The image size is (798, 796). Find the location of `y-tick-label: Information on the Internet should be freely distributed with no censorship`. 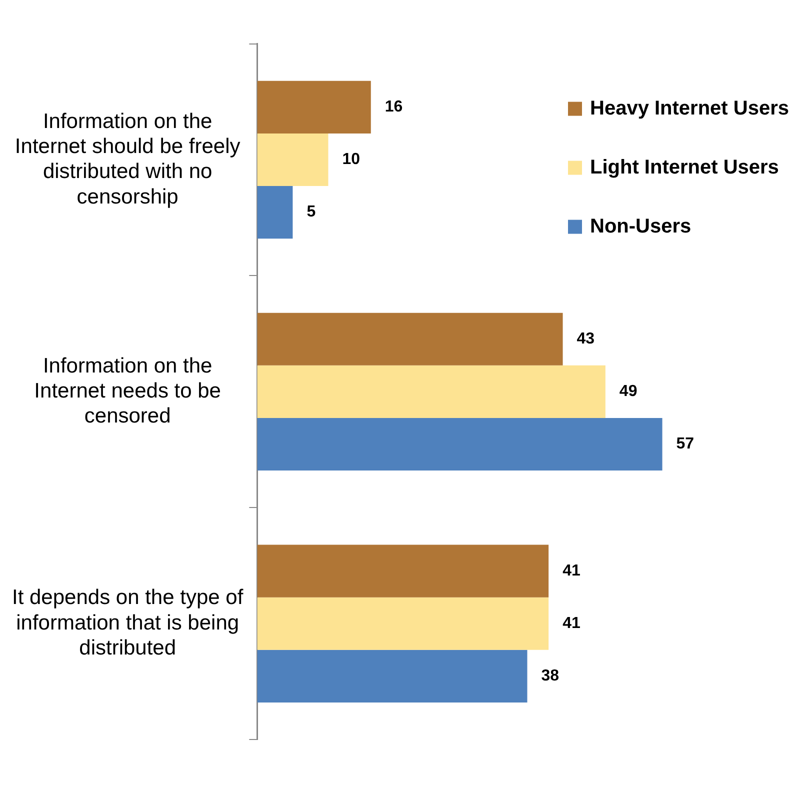

y-tick-label: Information on the Internet should be freely distributed with no censorship is located at coordinates (127, 159).